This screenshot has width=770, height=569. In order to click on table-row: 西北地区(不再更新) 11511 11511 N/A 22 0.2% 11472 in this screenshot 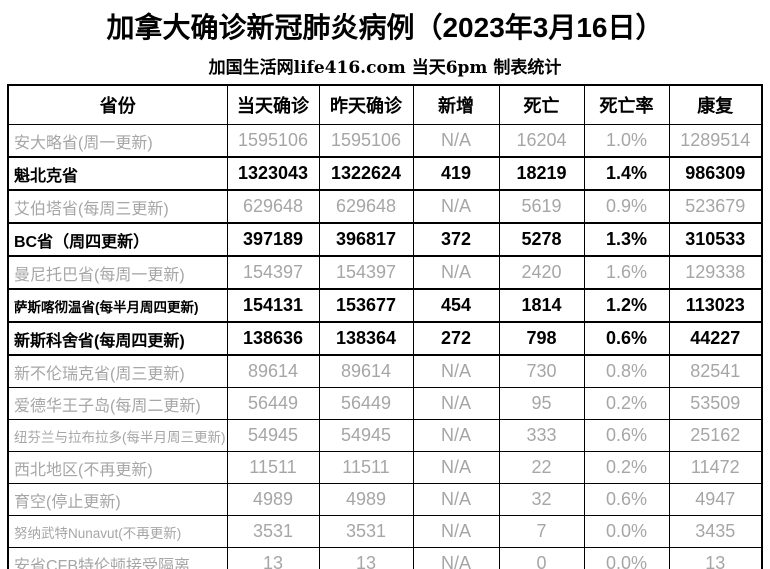, I will do `click(385, 467)`.